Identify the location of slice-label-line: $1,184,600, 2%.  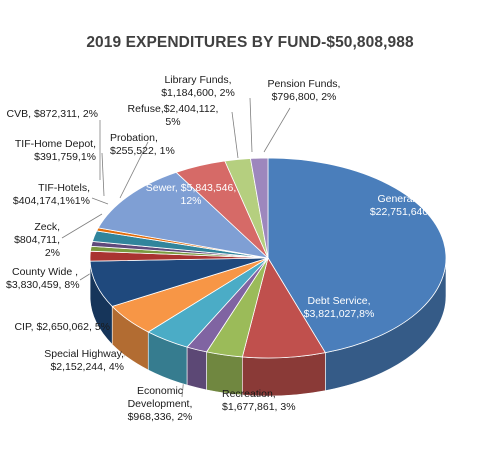
(198, 93).